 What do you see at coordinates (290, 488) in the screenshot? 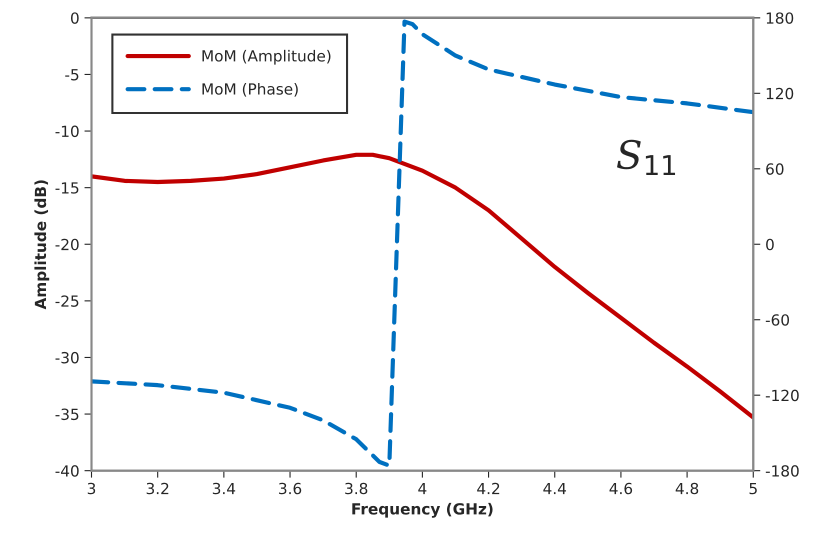
I see `x-tick-label: 3.6` at bounding box center [290, 488].